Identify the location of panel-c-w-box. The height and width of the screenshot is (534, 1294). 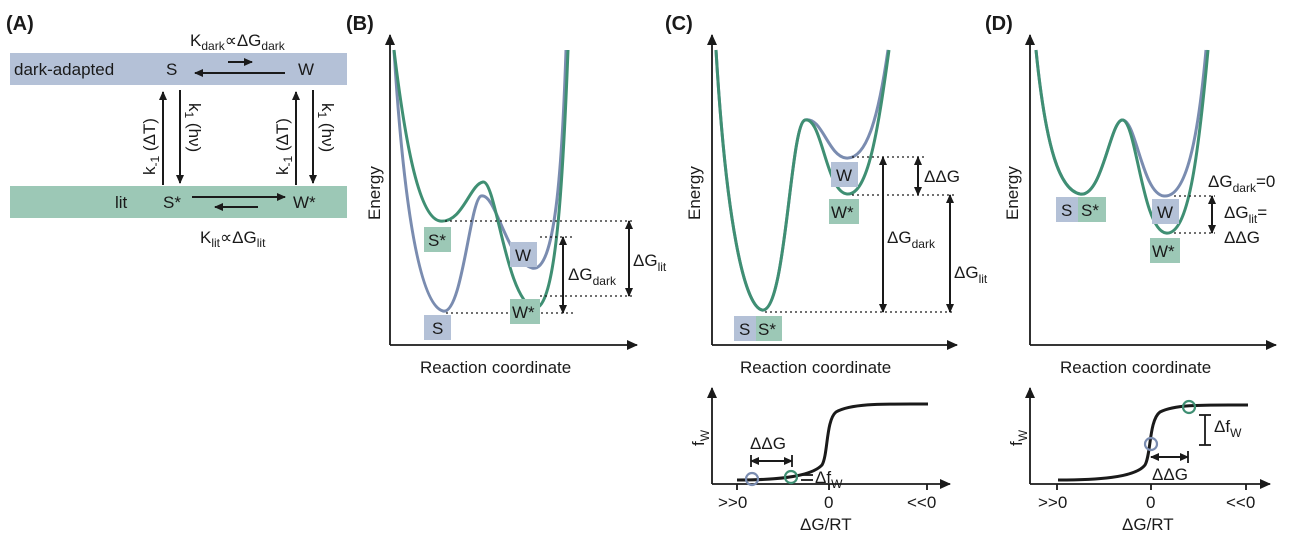
(844, 174).